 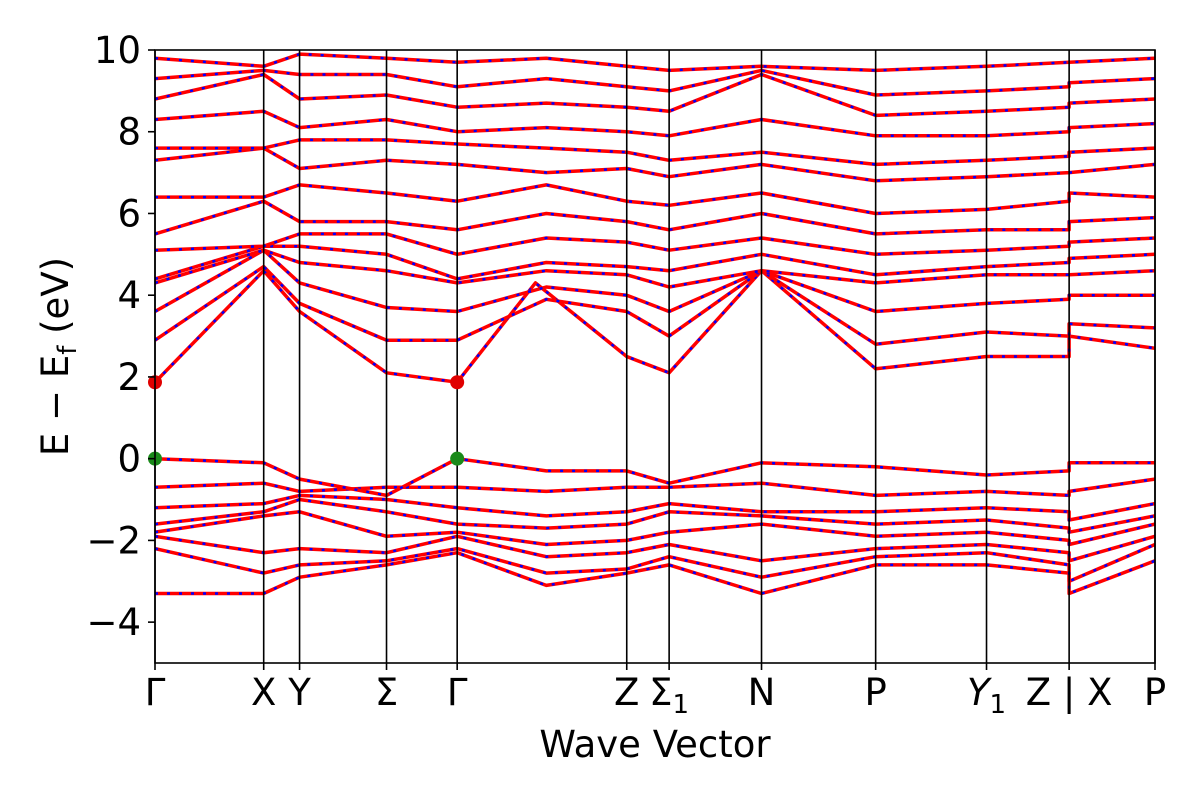 I want to click on y-tick-label-2: 0, so click(x=129, y=459).